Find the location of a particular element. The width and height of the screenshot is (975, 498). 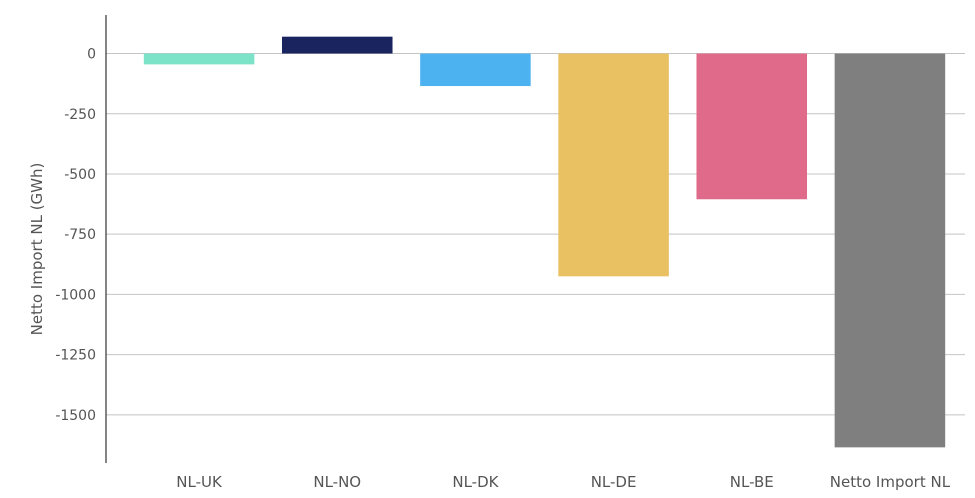

bar-nl-uk is located at coordinates (199, 59).